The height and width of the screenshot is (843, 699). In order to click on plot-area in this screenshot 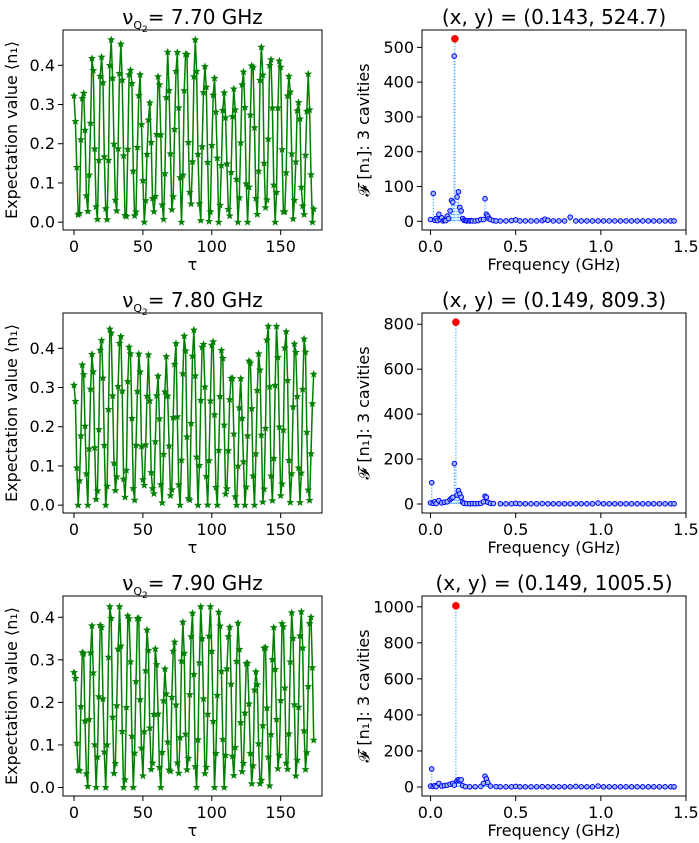, I will do `click(194, 415)`.